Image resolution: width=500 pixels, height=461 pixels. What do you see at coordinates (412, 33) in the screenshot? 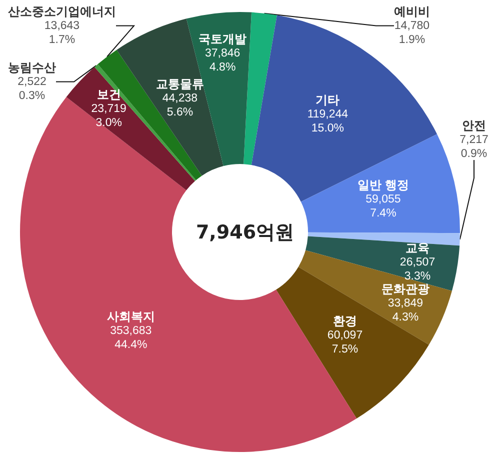
I see `data-label: 14,780 1.9%` at bounding box center [412, 33].